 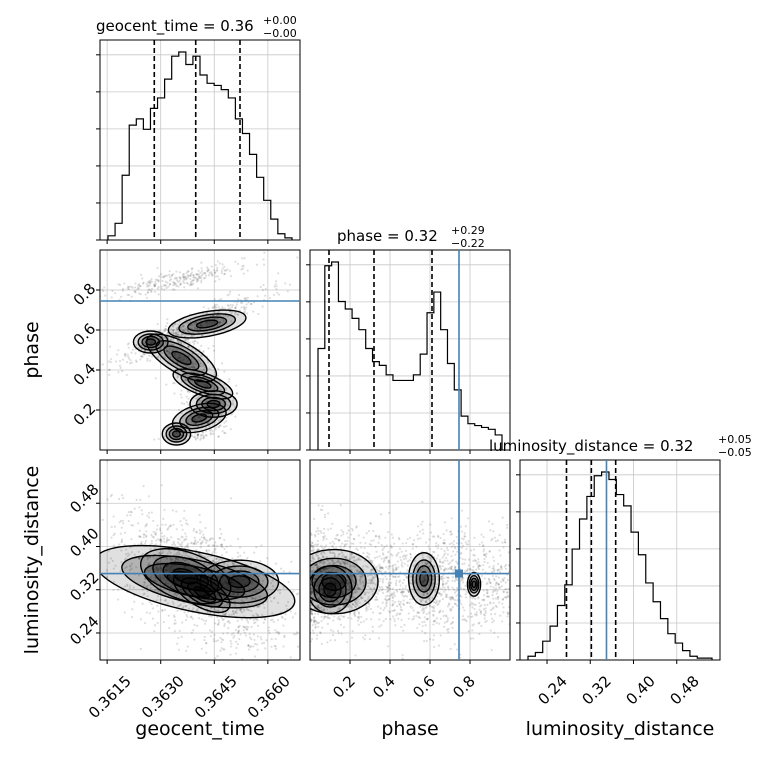 What do you see at coordinates (620, 560) in the screenshot?
I see `panel-frame` at bounding box center [620, 560].